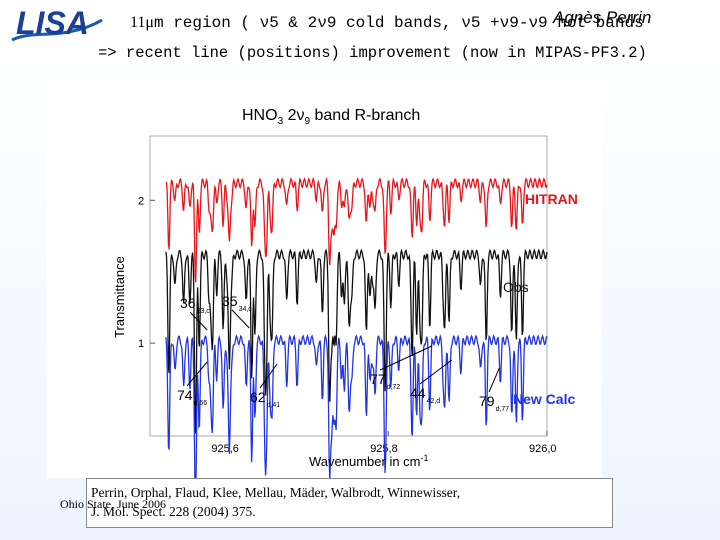 The height and width of the screenshot is (540, 720). I want to click on y-axis-label: Transmittance, so click(119, 297).